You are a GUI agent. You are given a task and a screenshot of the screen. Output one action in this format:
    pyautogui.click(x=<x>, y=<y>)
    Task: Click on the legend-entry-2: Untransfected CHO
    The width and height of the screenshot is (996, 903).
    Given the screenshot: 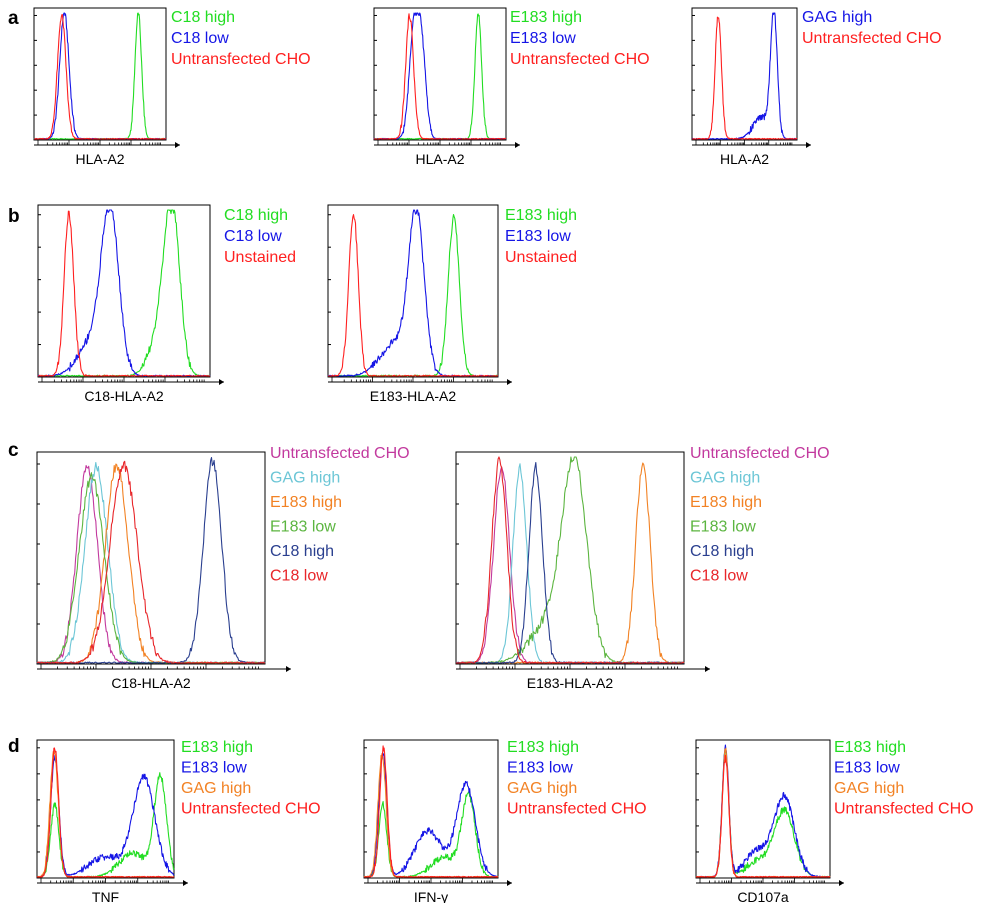 What is the action you would take?
    pyautogui.click(x=872, y=38)
    